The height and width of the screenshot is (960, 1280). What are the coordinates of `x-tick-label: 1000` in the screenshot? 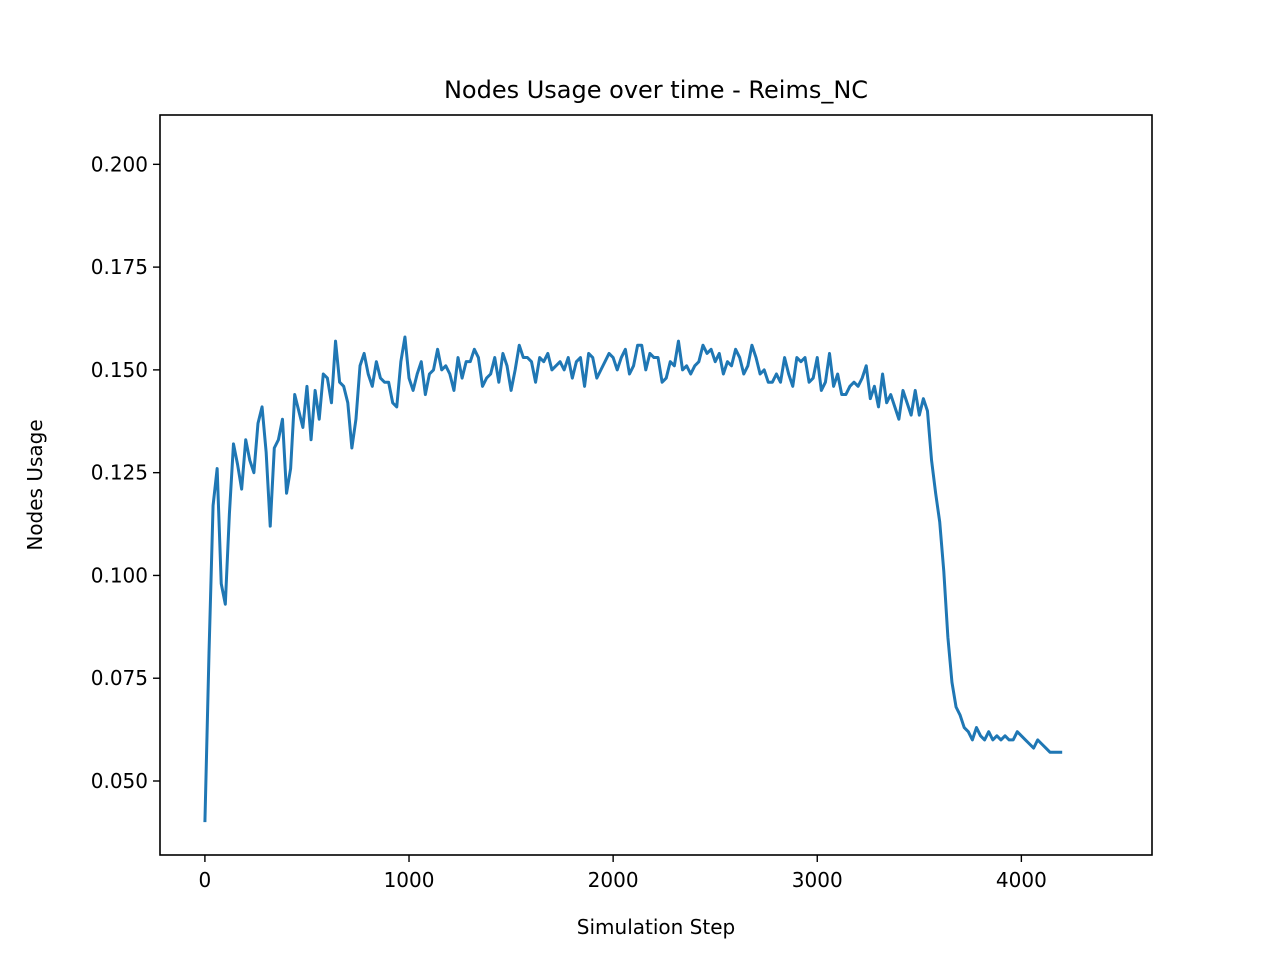 It's located at (409, 880).